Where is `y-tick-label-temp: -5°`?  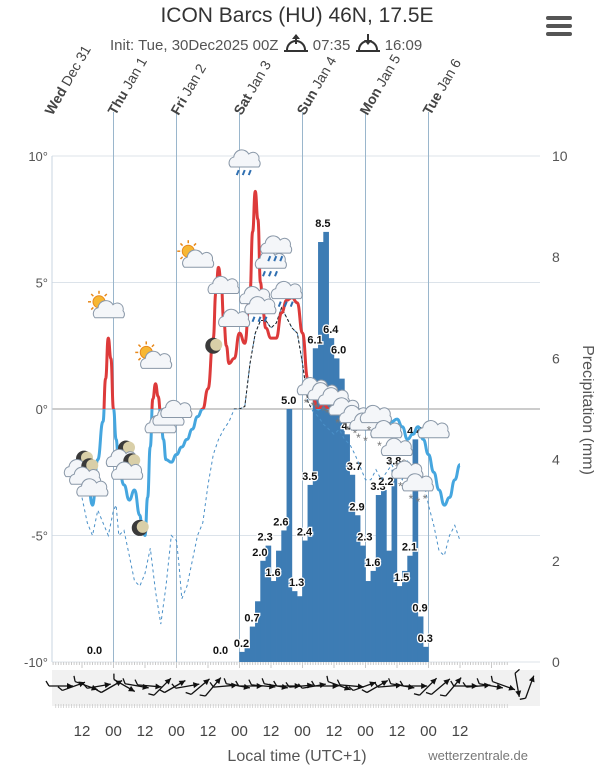
y-tick-label-temp: -5° is located at coordinates (39, 536).